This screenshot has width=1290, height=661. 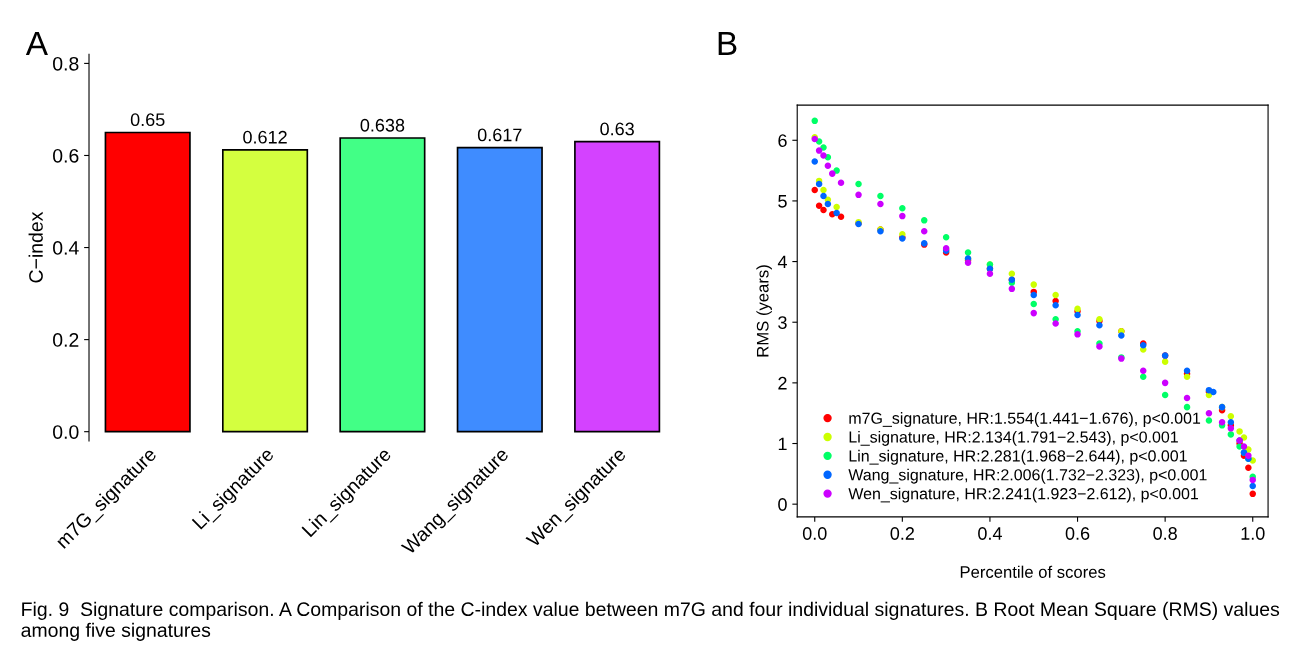 What do you see at coordinates (617, 129) in the screenshot?
I see `data-label: 0.63` at bounding box center [617, 129].